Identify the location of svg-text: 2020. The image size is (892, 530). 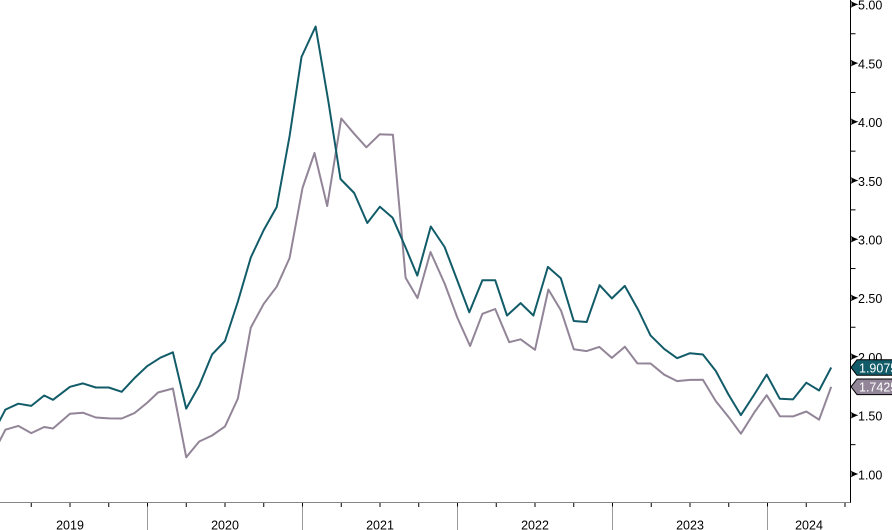
(225, 524).